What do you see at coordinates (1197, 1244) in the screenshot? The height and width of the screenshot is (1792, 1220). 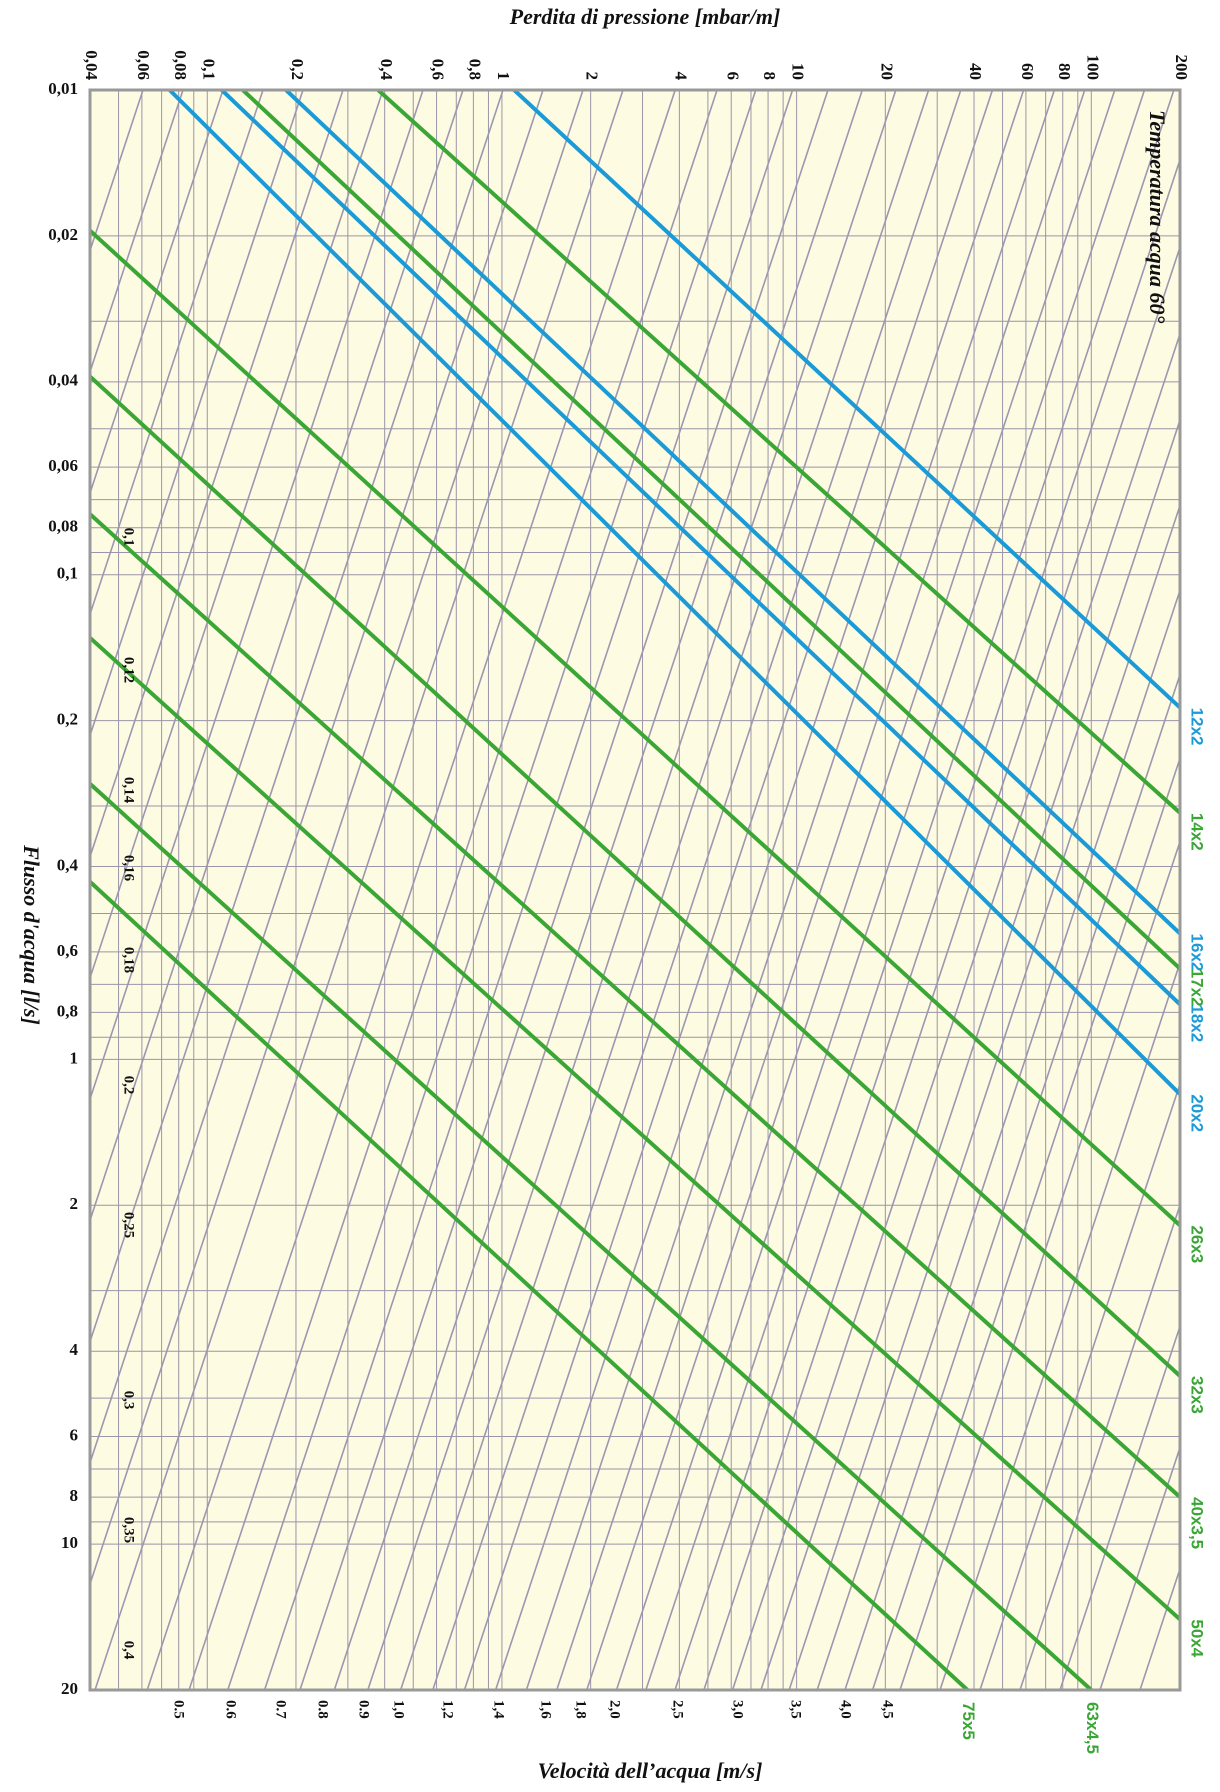 I see `pipe-label-26x3: 26x3` at bounding box center [1197, 1244].